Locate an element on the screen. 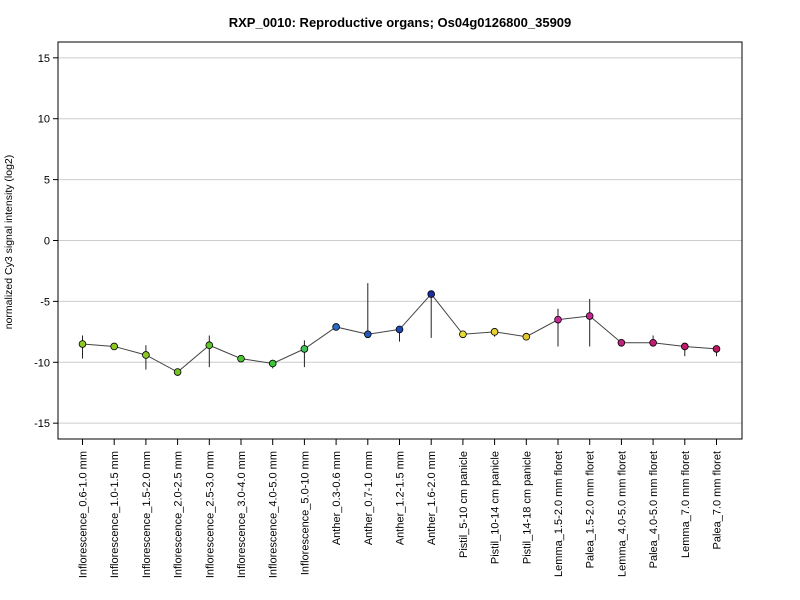 The width and height of the screenshot is (800, 600). y-axis: 15 10 5 0 -5 -10 -15 is located at coordinates (46, 241).